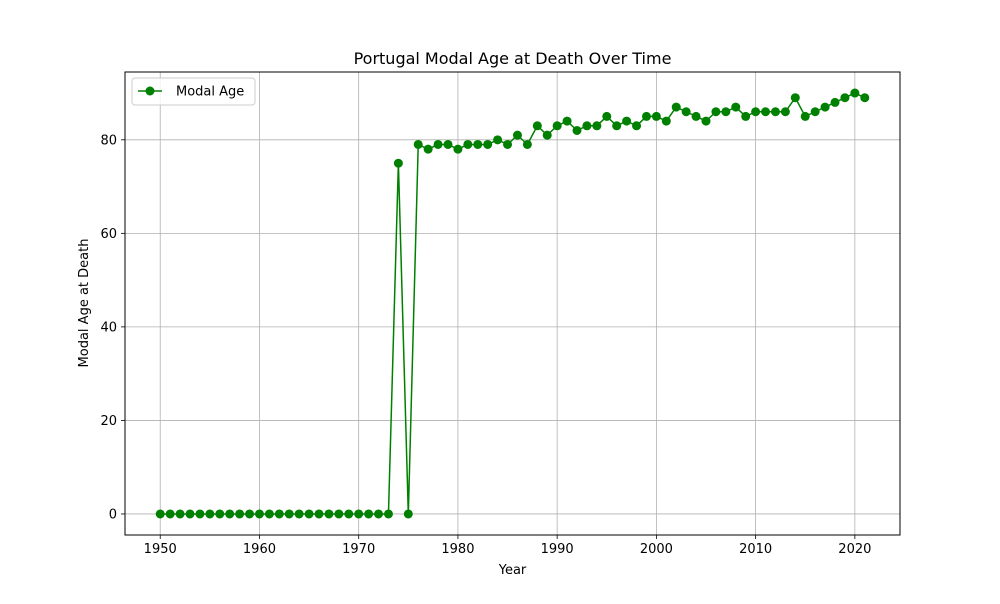 The image size is (1000, 604). Describe the element at coordinates (210, 92) in the screenshot. I see `legend-label: Modal Age` at that location.